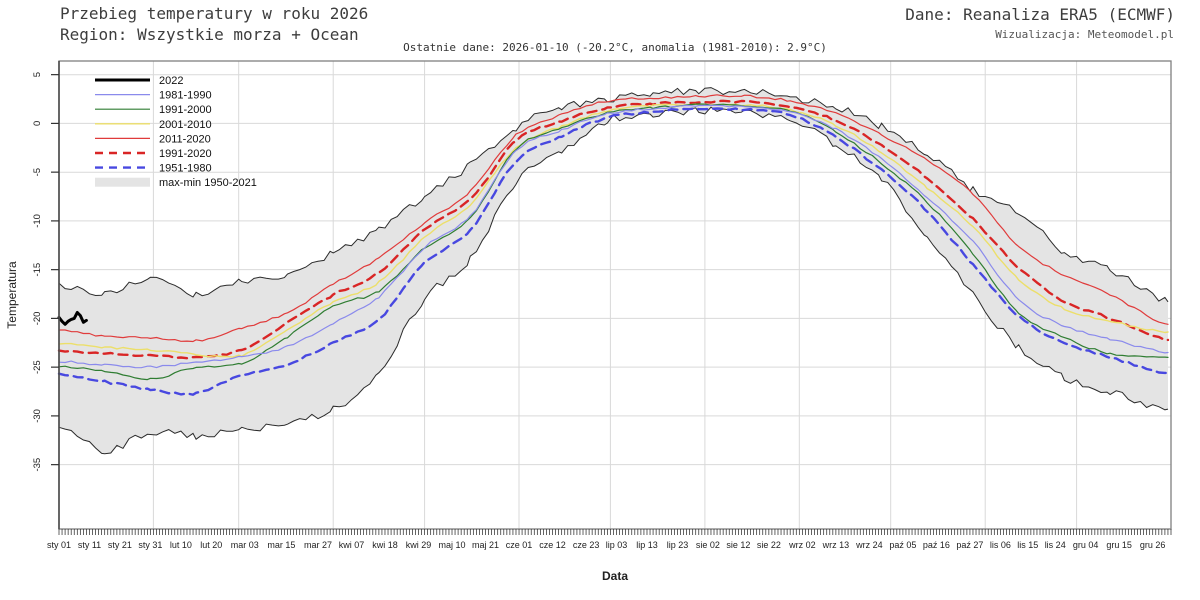 The height and width of the screenshot is (600, 1200). What do you see at coordinates (1027, 545) in the screenshot?
I see `x-tick-label: lis 15` at bounding box center [1027, 545].